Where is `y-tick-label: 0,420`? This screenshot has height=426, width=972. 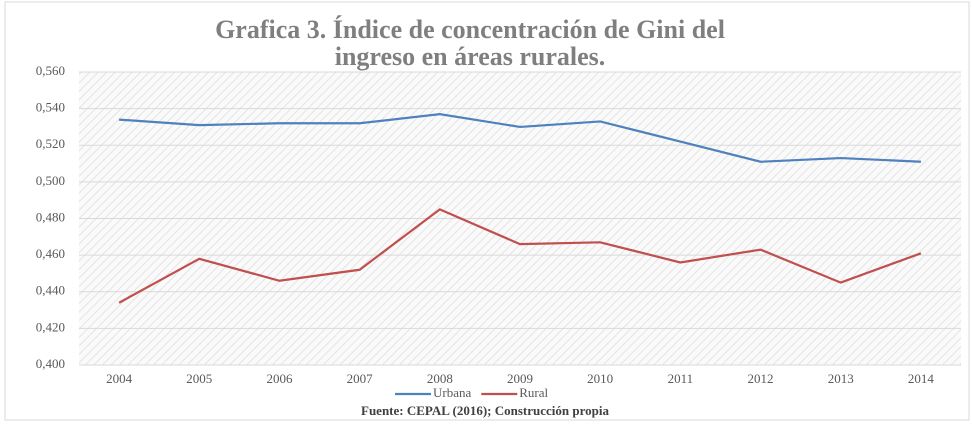
y-tick-label: 0,420 is located at coordinates (50, 326).